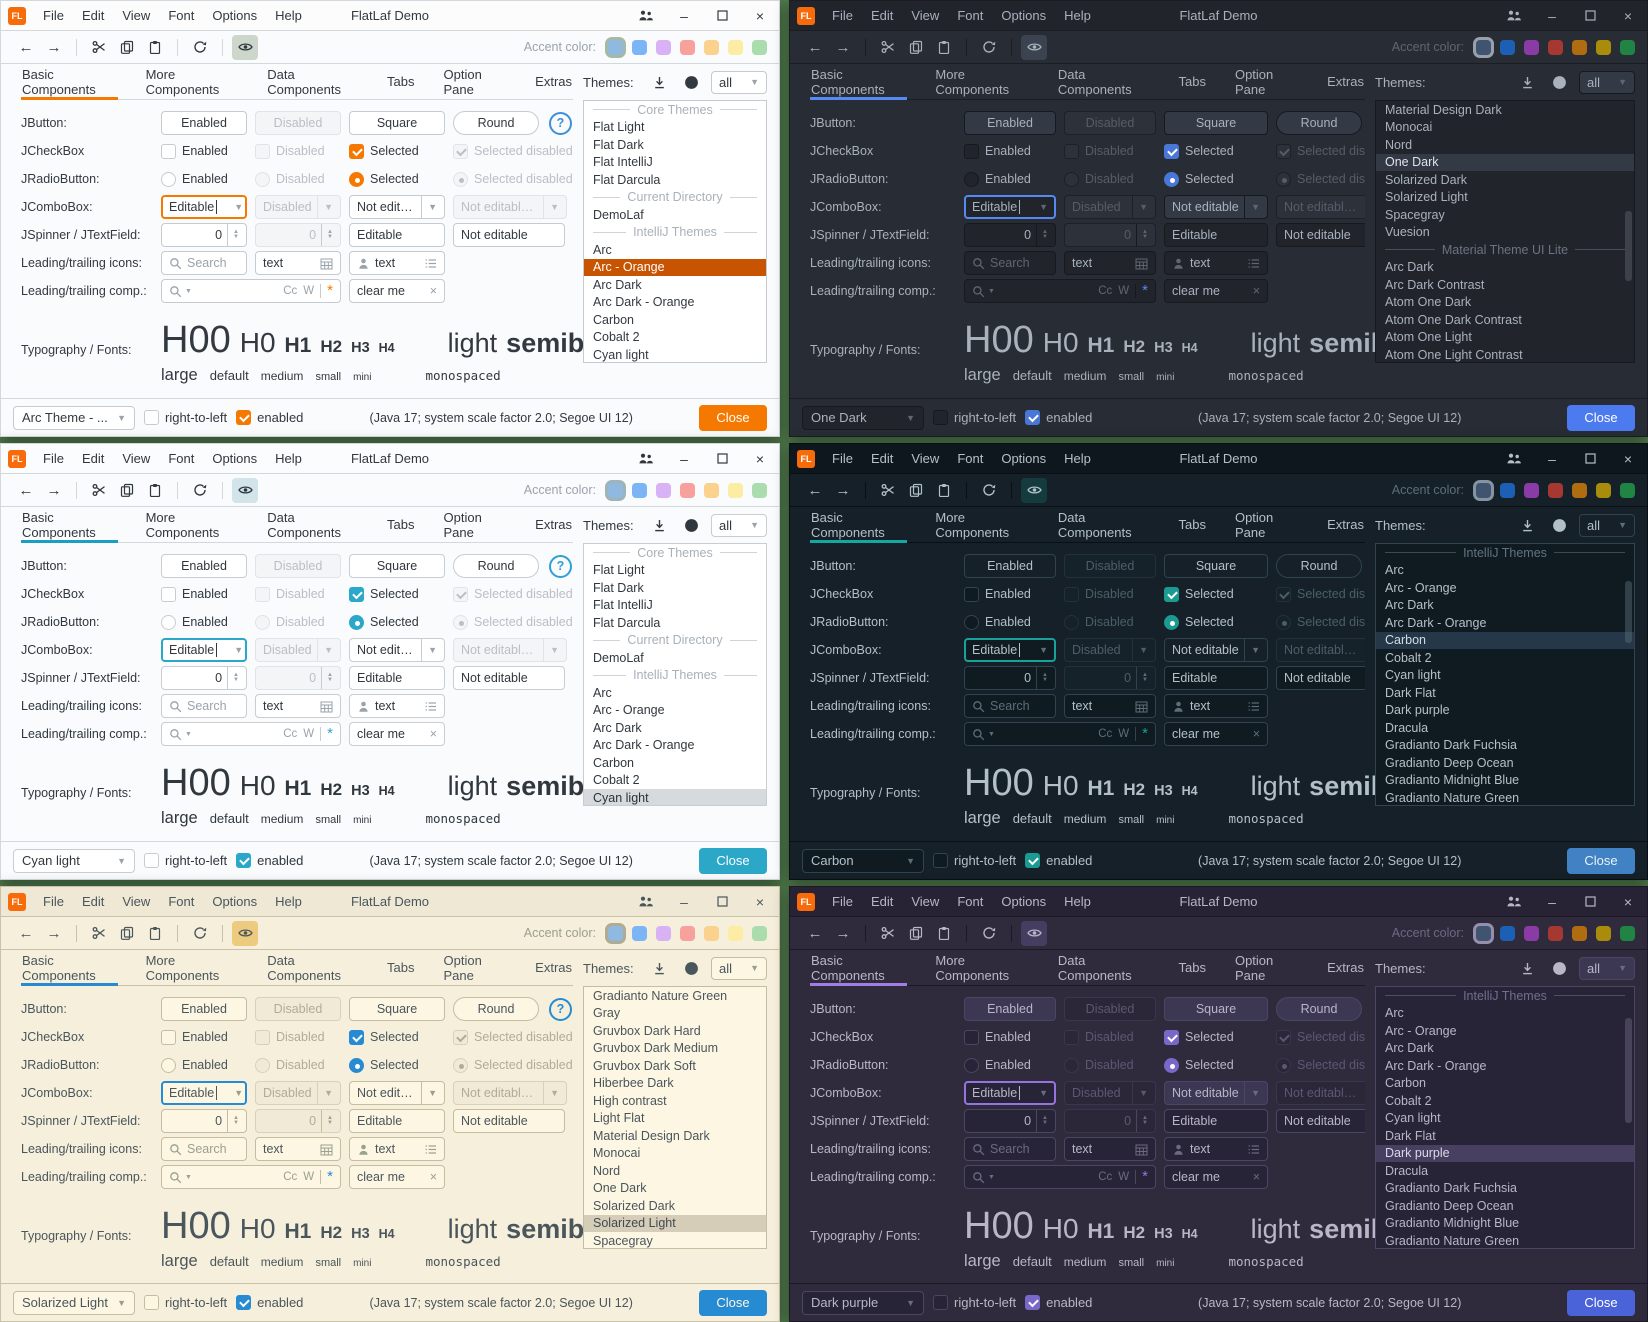 The height and width of the screenshot is (1322, 1648). I want to click on date-input: text, so click(298, 263).